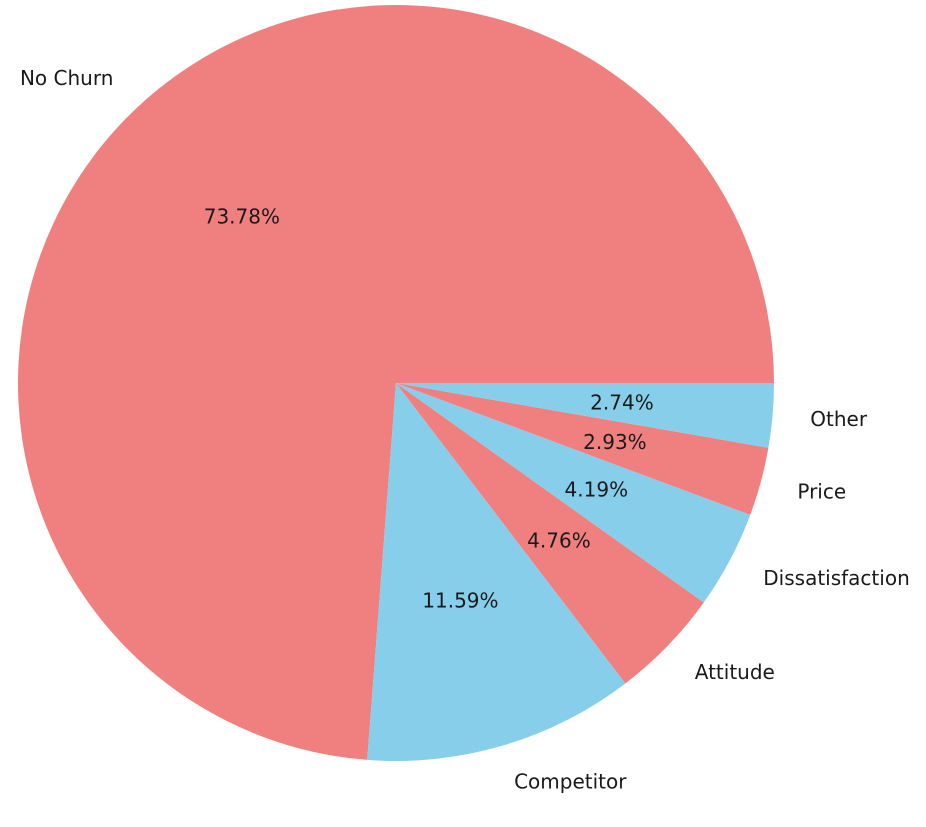  I want to click on pie-pct-label: 2.74%, so click(622, 403).